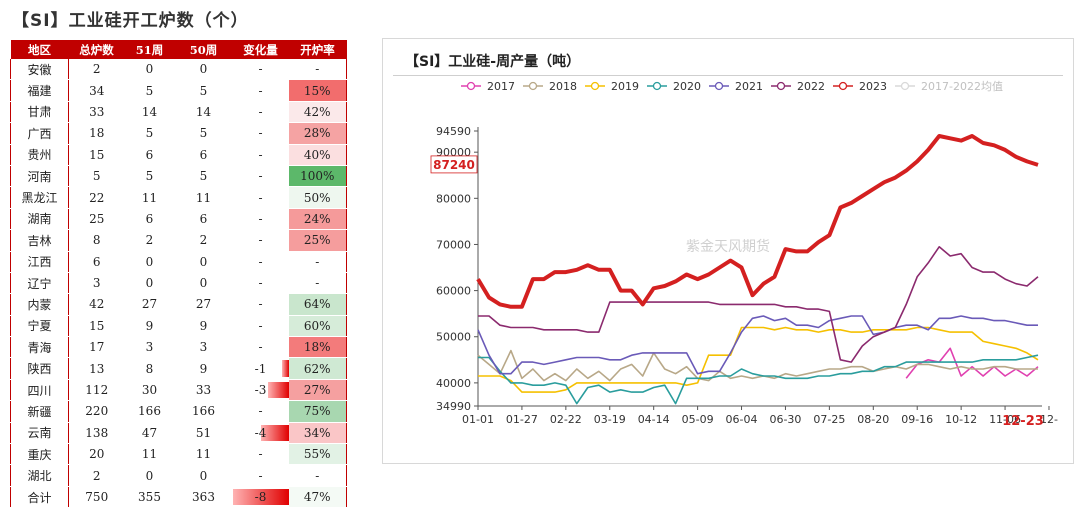 The height and width of the screenshot is (508, 1080). What do you see at coordinates (203, 49) in the screenshot?
I see `header-week50: 50周` at bounding box center [203, 49].